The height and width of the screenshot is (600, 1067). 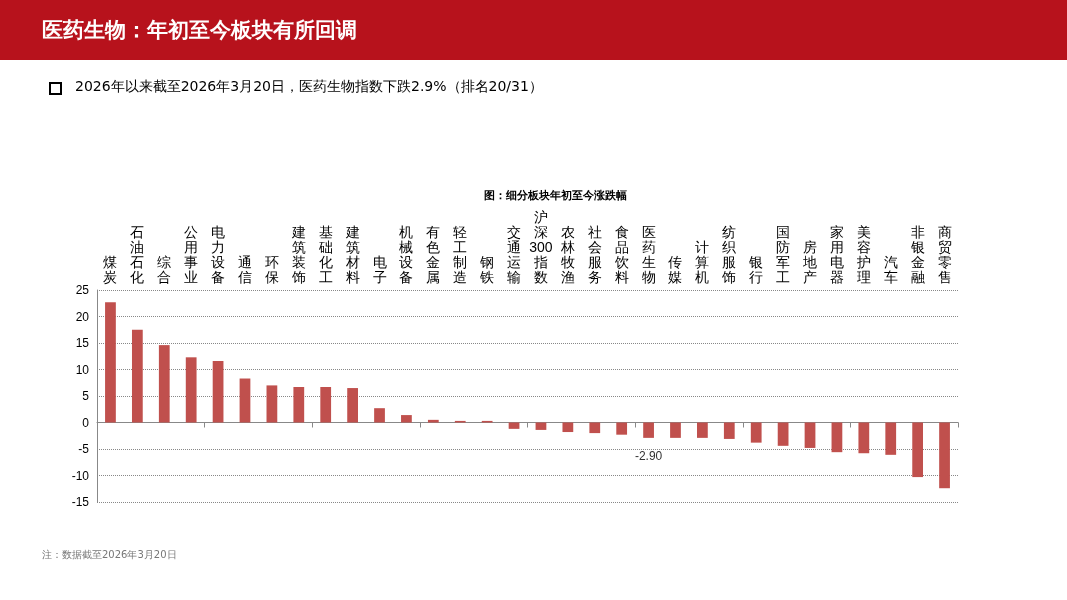 What do you see at coordinates (487, 269) in the screenshot?
I see `x-tick-label: 钢铁` at bounding box center [487, 269].